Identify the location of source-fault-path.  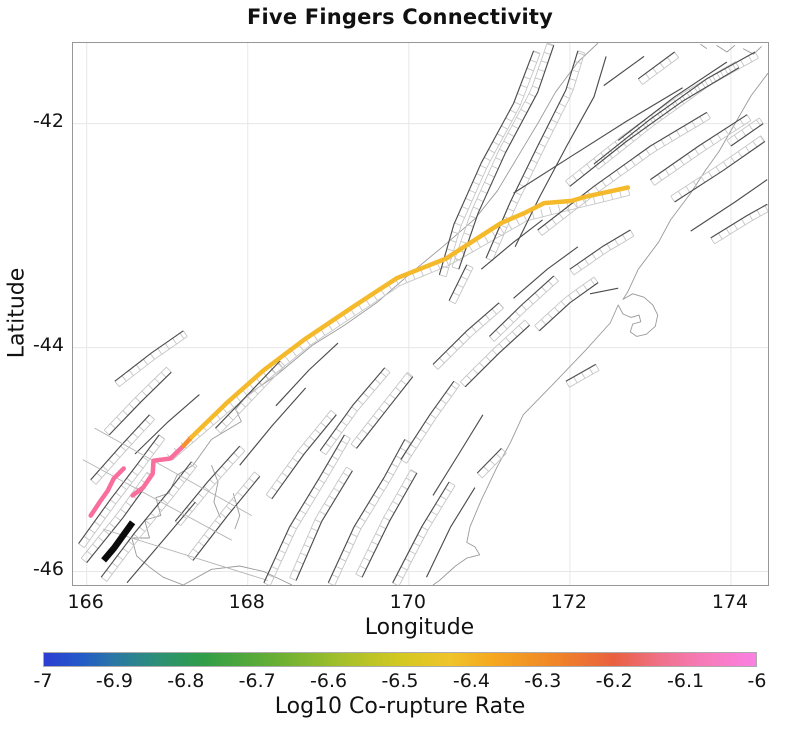
(118, 541).